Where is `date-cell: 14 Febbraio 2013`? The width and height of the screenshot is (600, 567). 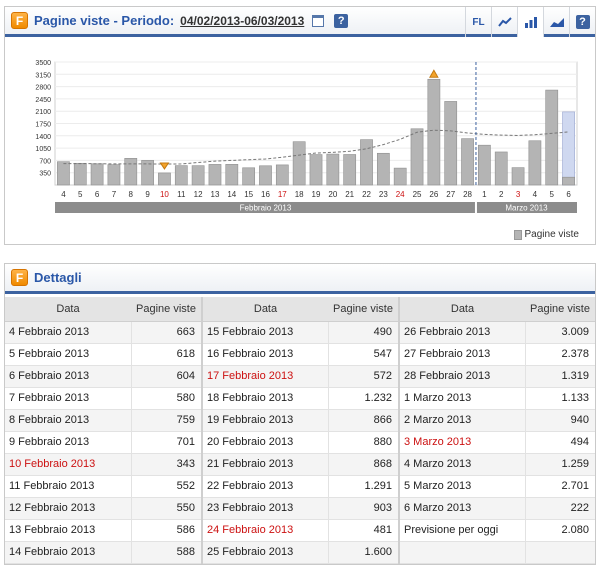
date-cell: 14 Febbraio 2013 is located at coordinates (68, 552).